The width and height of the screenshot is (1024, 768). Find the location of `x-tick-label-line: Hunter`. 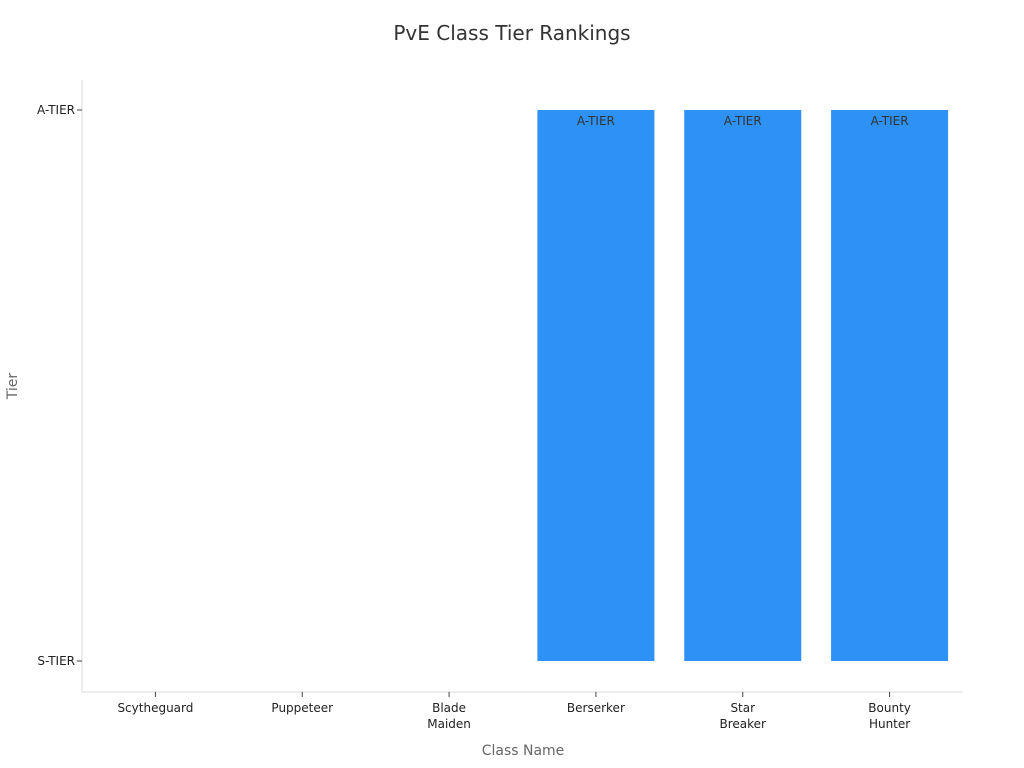

x-tick-label-line: Hunter is located at coordinates (889, 724).